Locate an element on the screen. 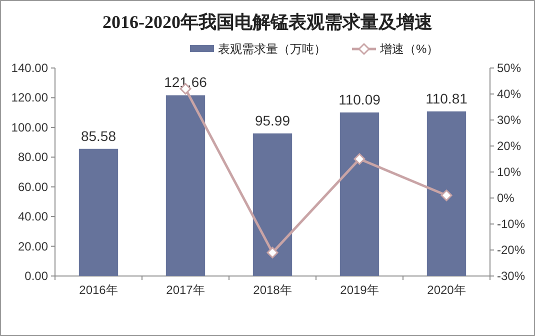 This screenshot has height=336, width=535. x-tick-label: 2020年 is located at coordinates (446, 290).